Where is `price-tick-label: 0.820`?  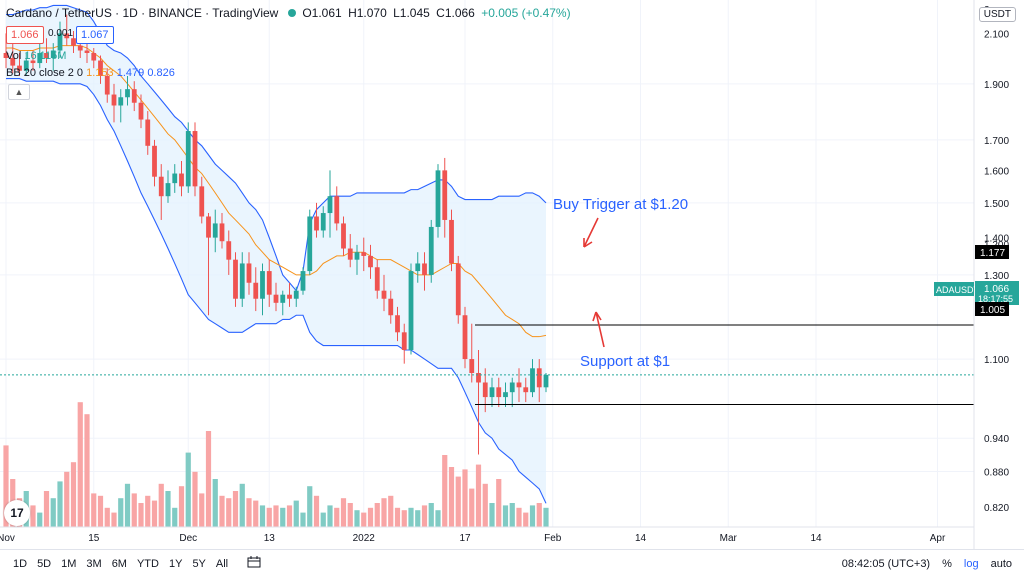 price-tick-label: 0.820 is located at coordinates (996, 508).